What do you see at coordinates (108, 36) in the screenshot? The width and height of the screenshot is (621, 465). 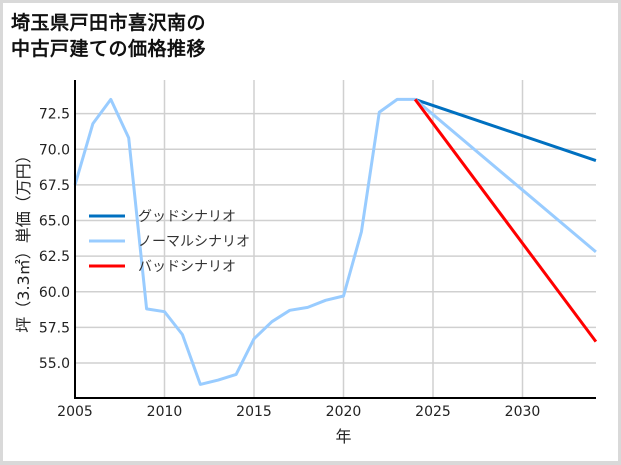 I see `chart-title: 埼玉県戸田市喜沢南の 中古戸建ての価格推移` at bounding box center [108, 36].